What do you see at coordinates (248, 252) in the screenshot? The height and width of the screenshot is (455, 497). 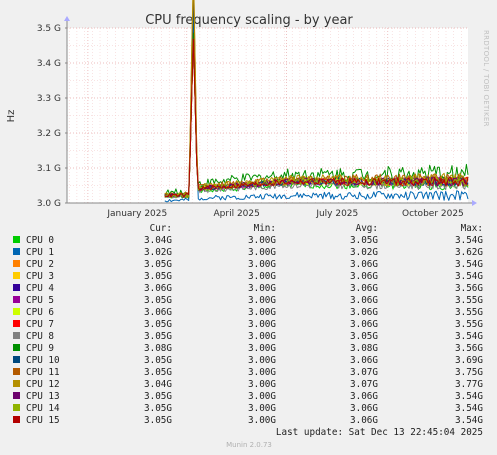 I see `legend-row-cpu-1: CPU 1 3.02G 3.00G 3.02G 3.62G` at bounding box center [248, 252].